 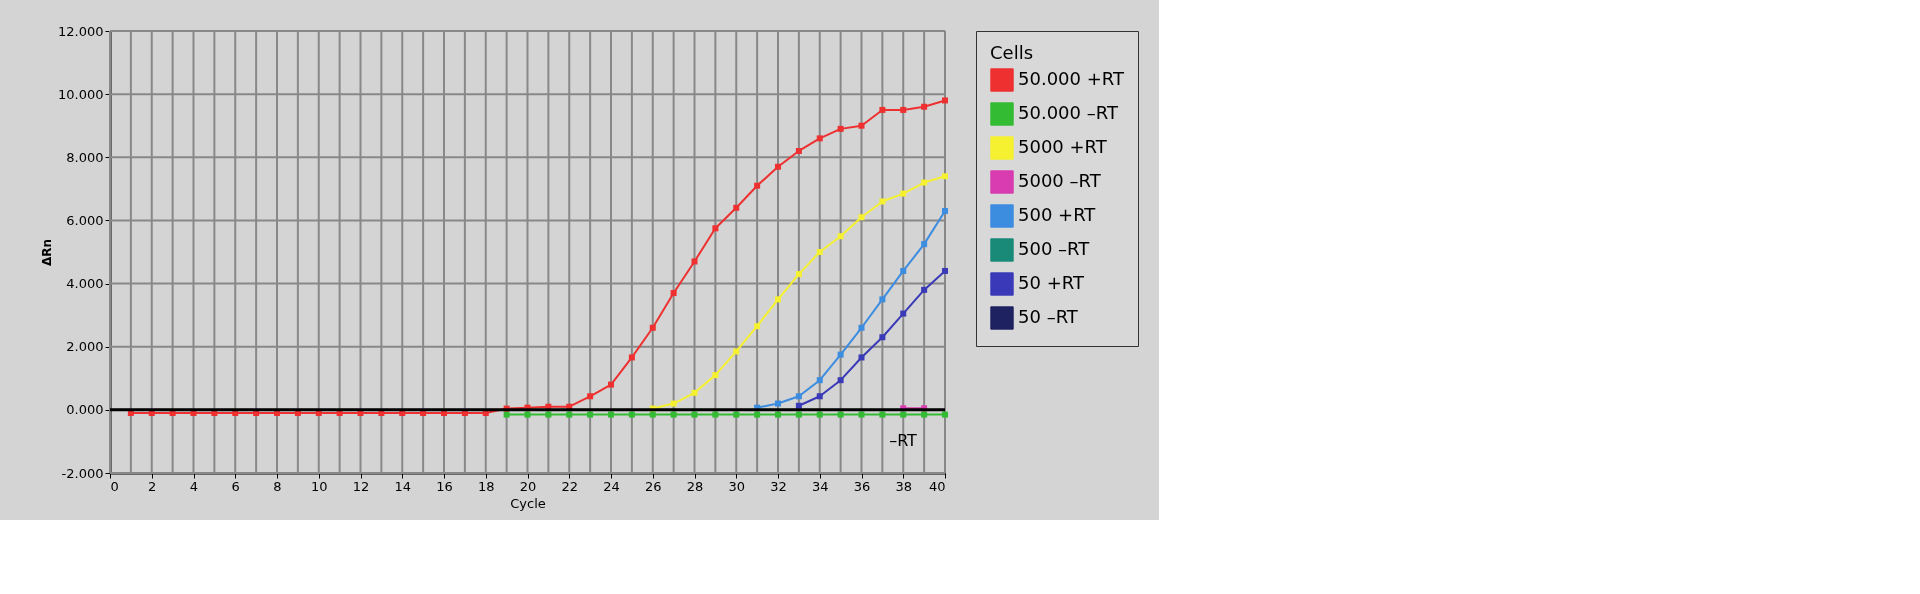 I want to click on y-axis-title: ΔRn, so click(x=47, y=252).